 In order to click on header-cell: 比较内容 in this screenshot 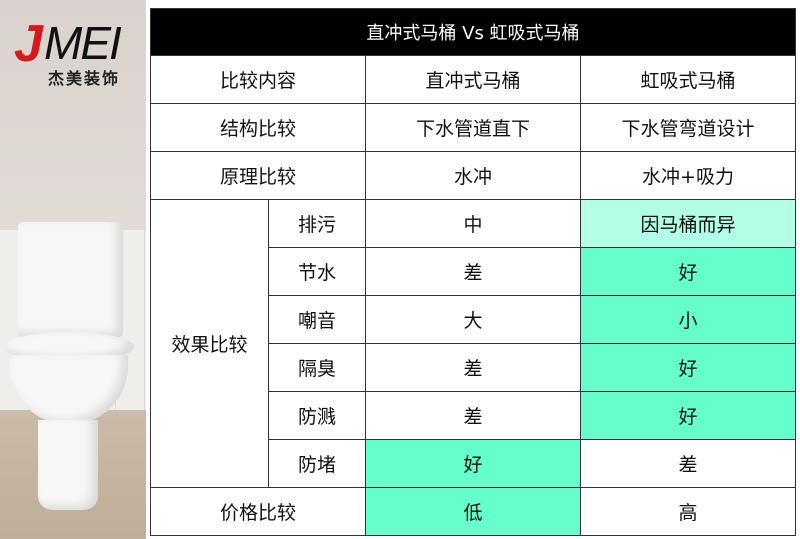, I will do `click(258, 79)`.